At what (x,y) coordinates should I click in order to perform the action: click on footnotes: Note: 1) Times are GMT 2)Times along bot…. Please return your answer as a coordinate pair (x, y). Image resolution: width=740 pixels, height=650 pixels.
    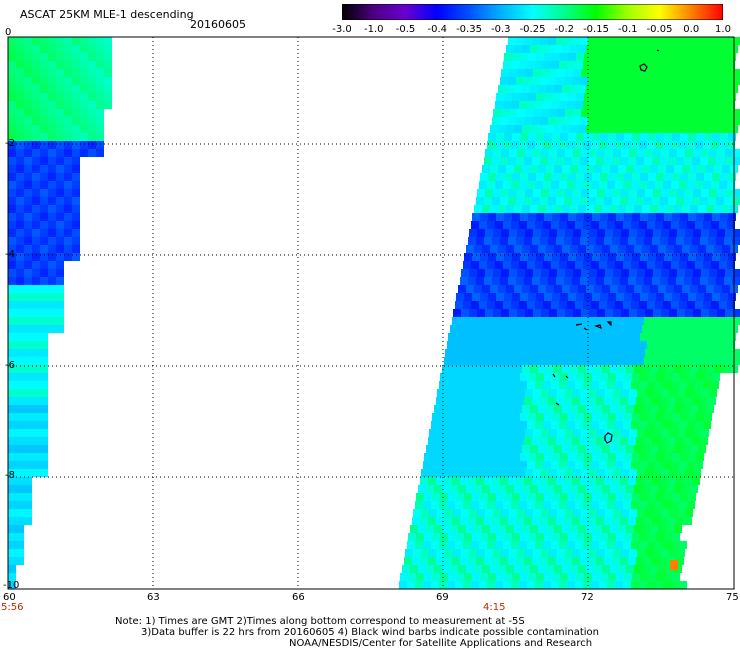
    Looking at the image, I should click on (357, 632).